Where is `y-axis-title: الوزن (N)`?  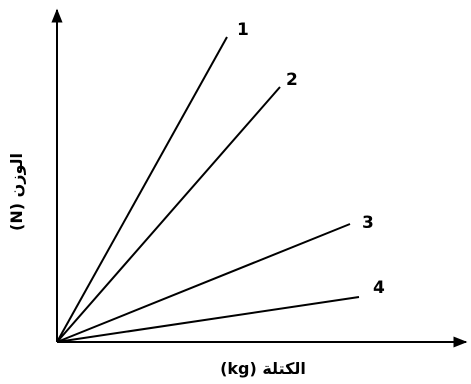 y-axis-title: الوزن (N) is located at coordinates (16, 192).